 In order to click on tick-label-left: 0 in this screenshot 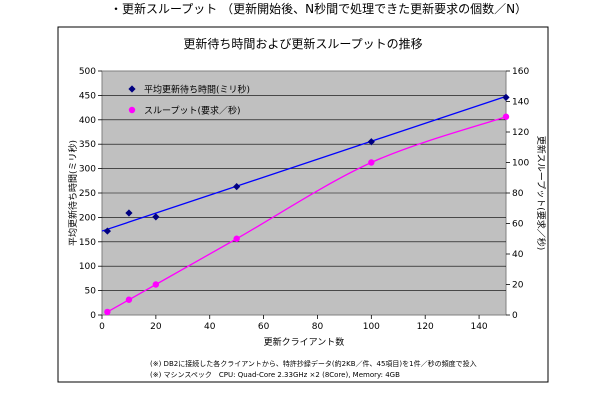, I will do `click(93, 316)`.